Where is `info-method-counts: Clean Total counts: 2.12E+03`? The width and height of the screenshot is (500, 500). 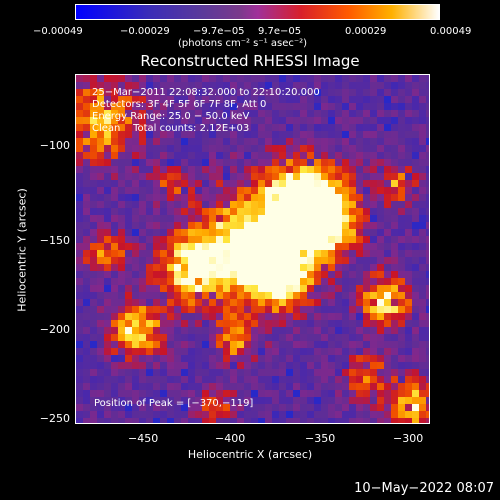 info-method-counts: Clean Total counts: 2.12E+03 is located at coordinates (171, 128).